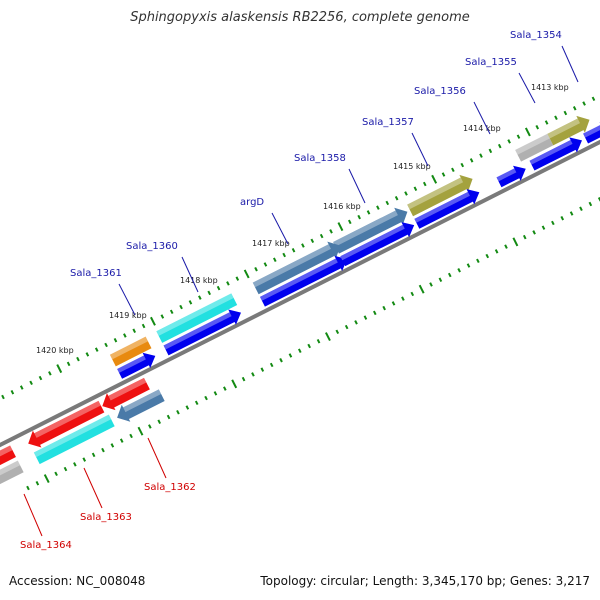 The width and height of the screenshot is (600, 600). Describe the element at coordinates (388, 122) in the screenshot. I see `gene-label-Sala_1357: Sala_1357` at that location.